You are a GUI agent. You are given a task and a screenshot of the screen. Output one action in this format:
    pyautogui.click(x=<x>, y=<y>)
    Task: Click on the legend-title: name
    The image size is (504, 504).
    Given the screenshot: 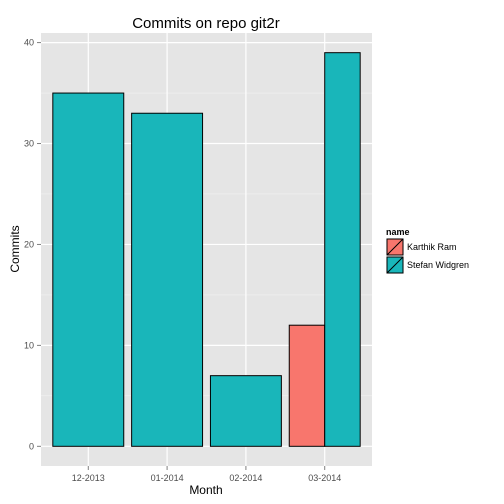 What is the action you would take?
    pyautogui.click(x=398, y=232)
    